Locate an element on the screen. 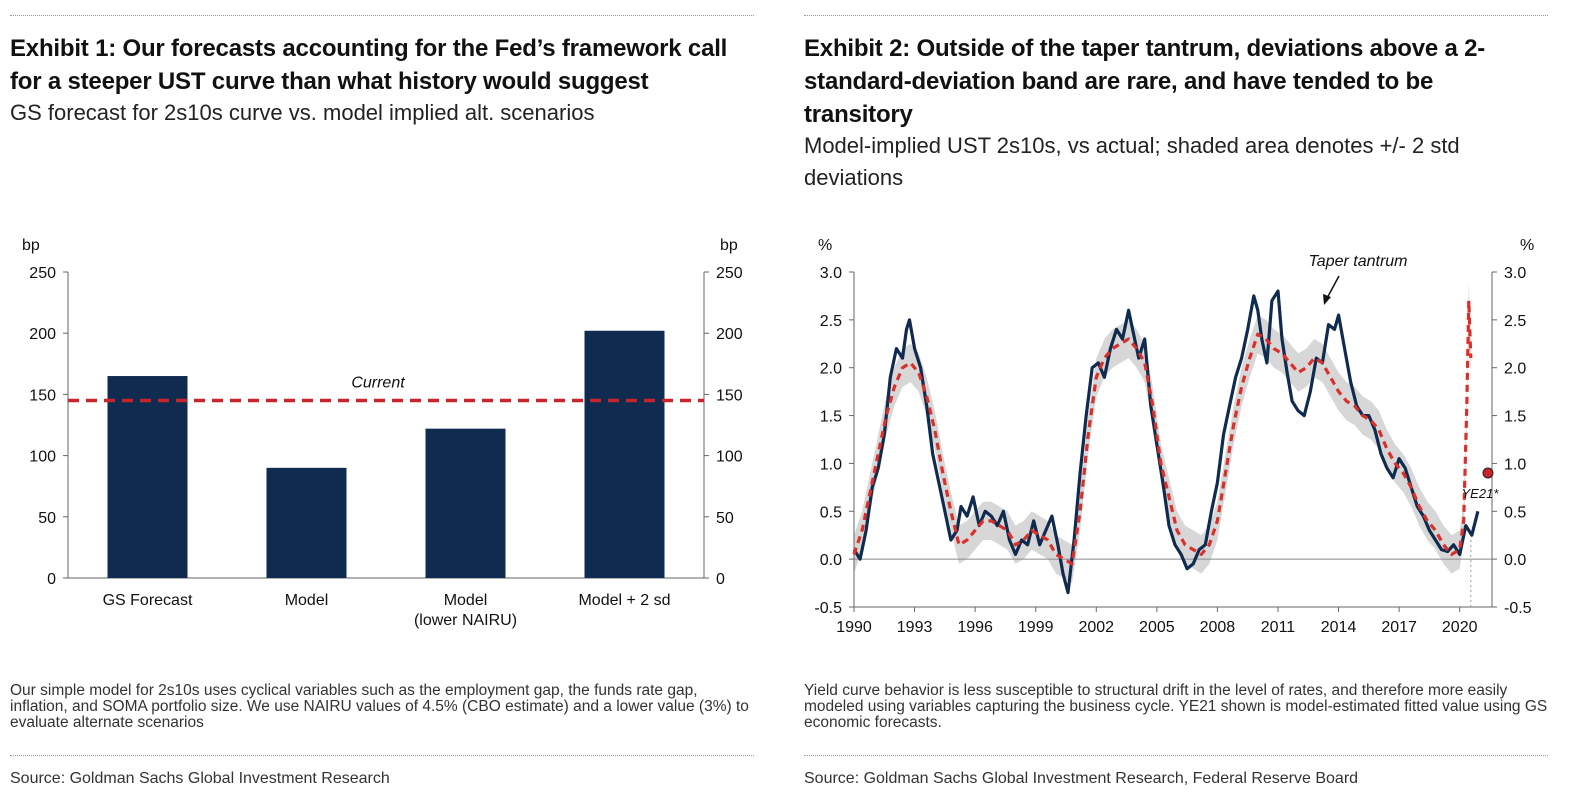  right-y-tick-label: 50 is located at coordinates (725, 518).